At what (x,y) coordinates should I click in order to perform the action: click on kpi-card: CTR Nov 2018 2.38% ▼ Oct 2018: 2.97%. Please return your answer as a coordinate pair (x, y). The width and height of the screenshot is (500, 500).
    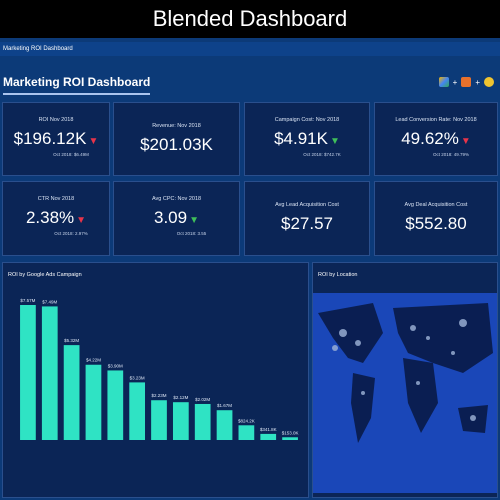
    Looking at the image, I should click on (56, 218).